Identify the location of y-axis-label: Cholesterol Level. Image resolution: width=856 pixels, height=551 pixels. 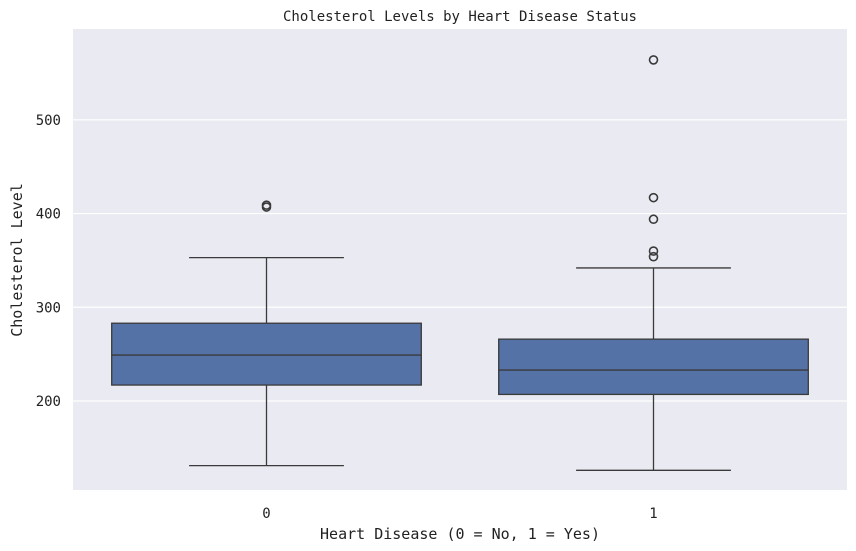
(17, 260).